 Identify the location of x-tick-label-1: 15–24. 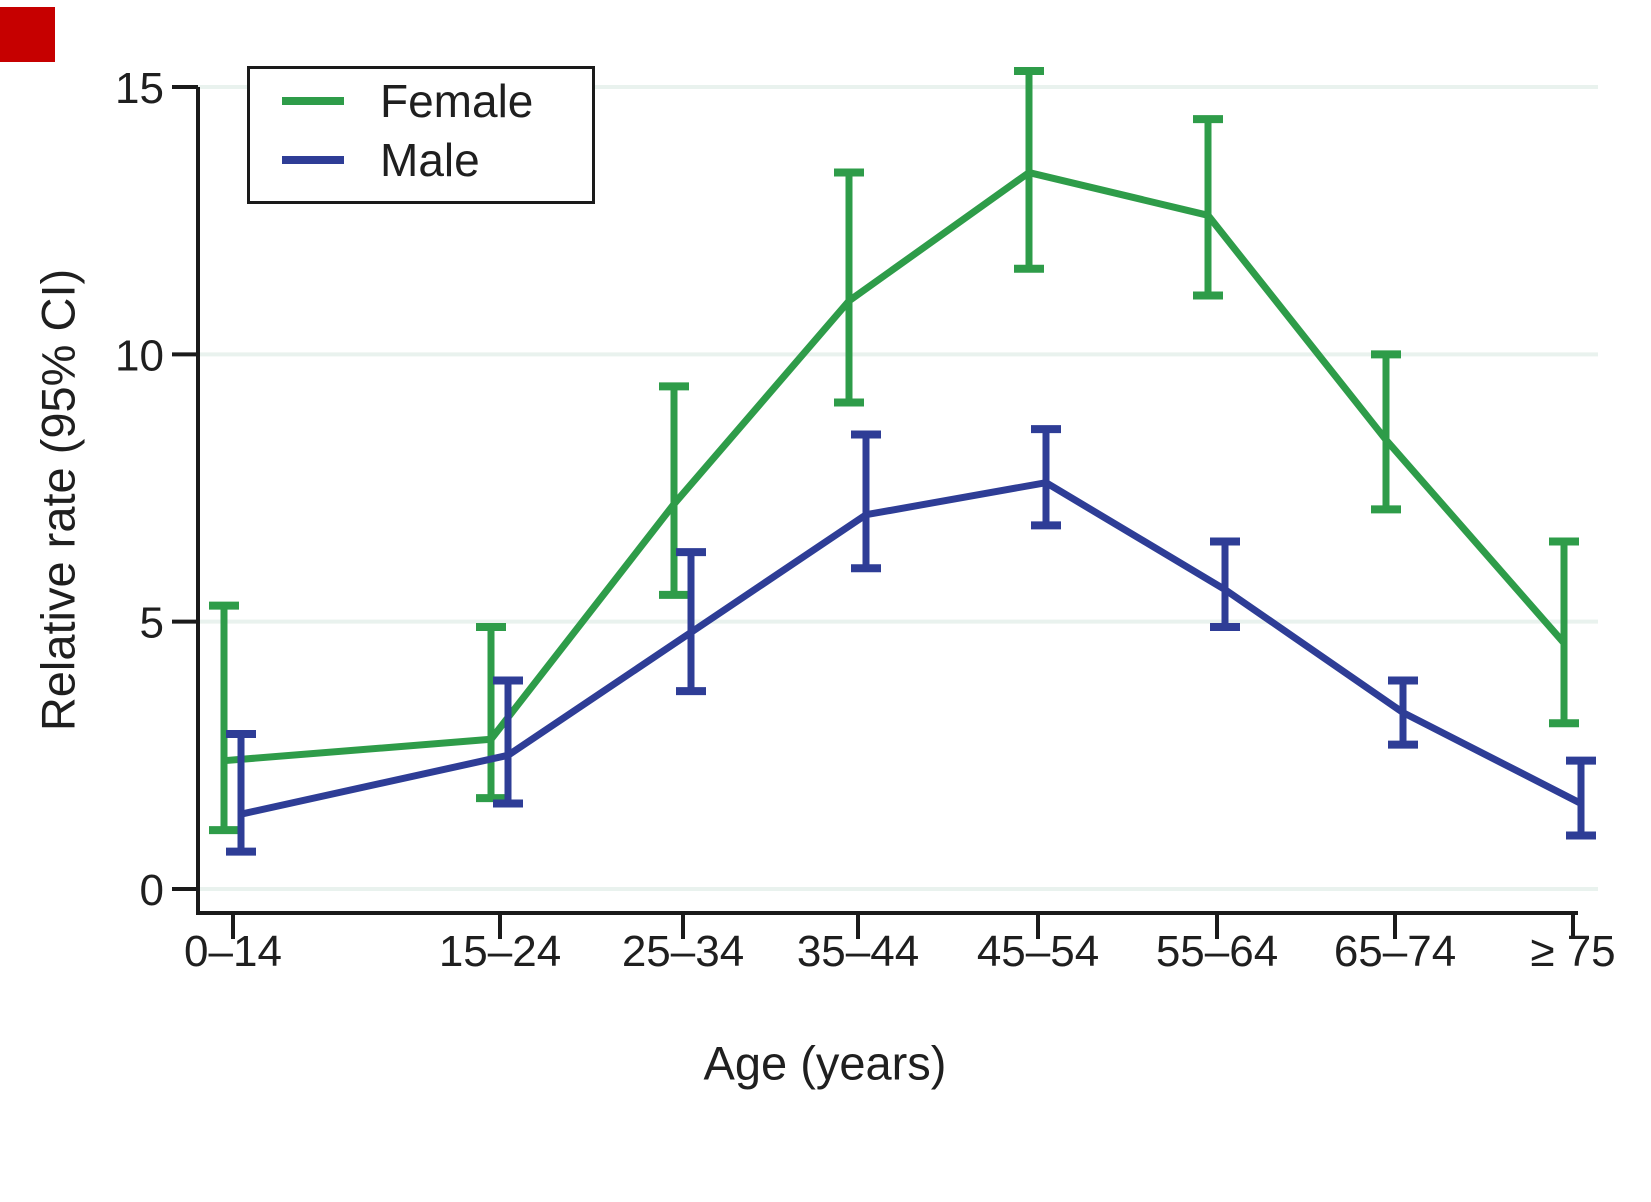
(500, 951).